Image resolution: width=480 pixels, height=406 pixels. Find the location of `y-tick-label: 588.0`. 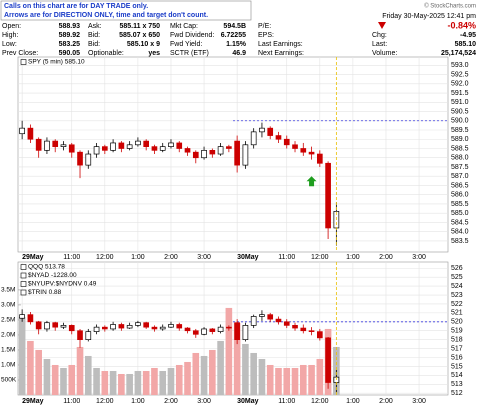

y-tick-label: 588.0 is located at coordinates (460, 158).